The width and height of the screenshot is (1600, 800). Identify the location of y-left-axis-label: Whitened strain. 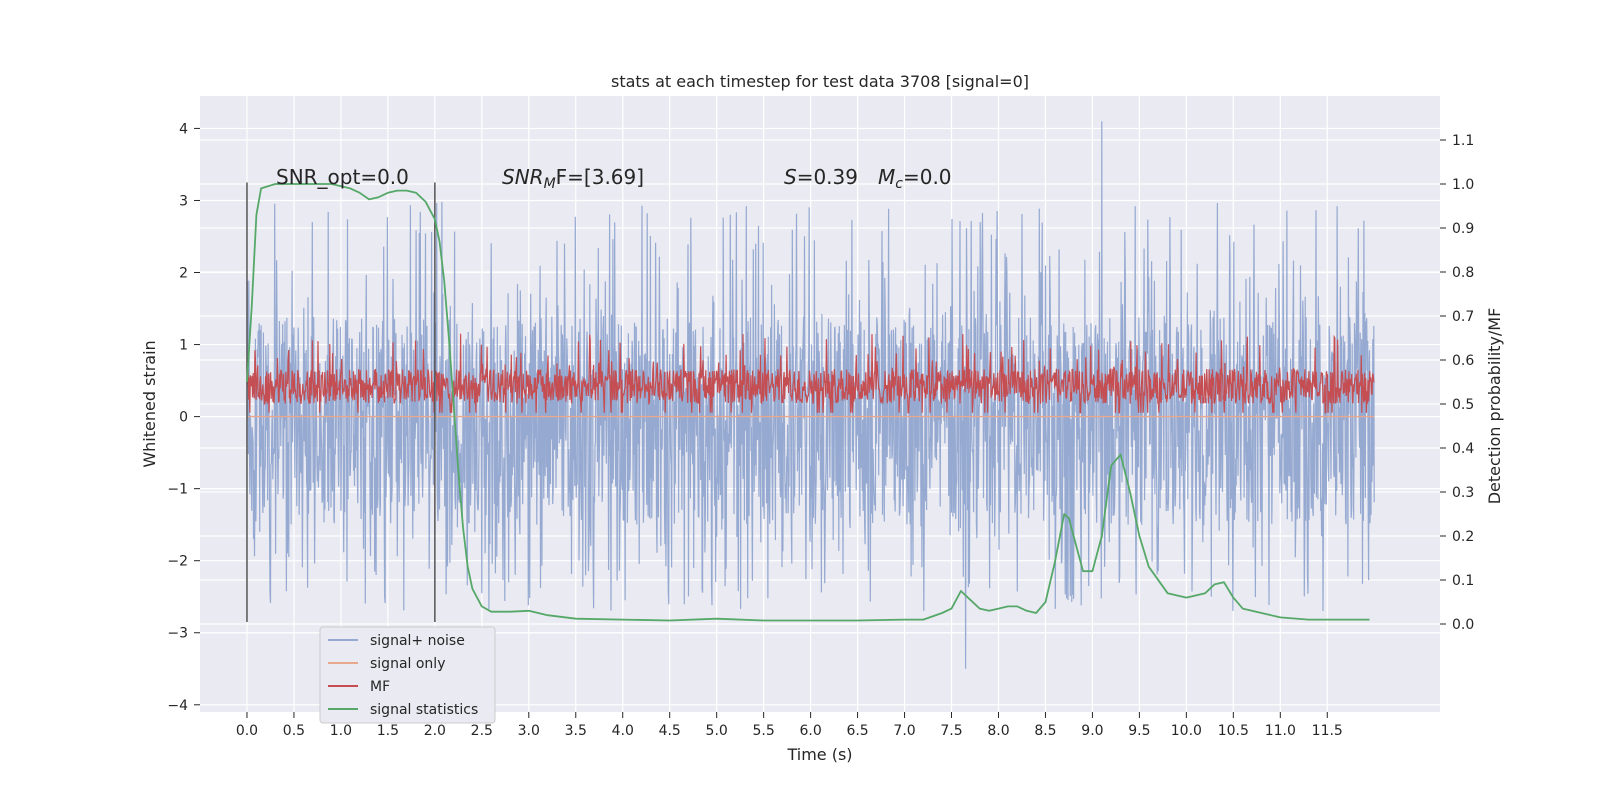
(149, 403).